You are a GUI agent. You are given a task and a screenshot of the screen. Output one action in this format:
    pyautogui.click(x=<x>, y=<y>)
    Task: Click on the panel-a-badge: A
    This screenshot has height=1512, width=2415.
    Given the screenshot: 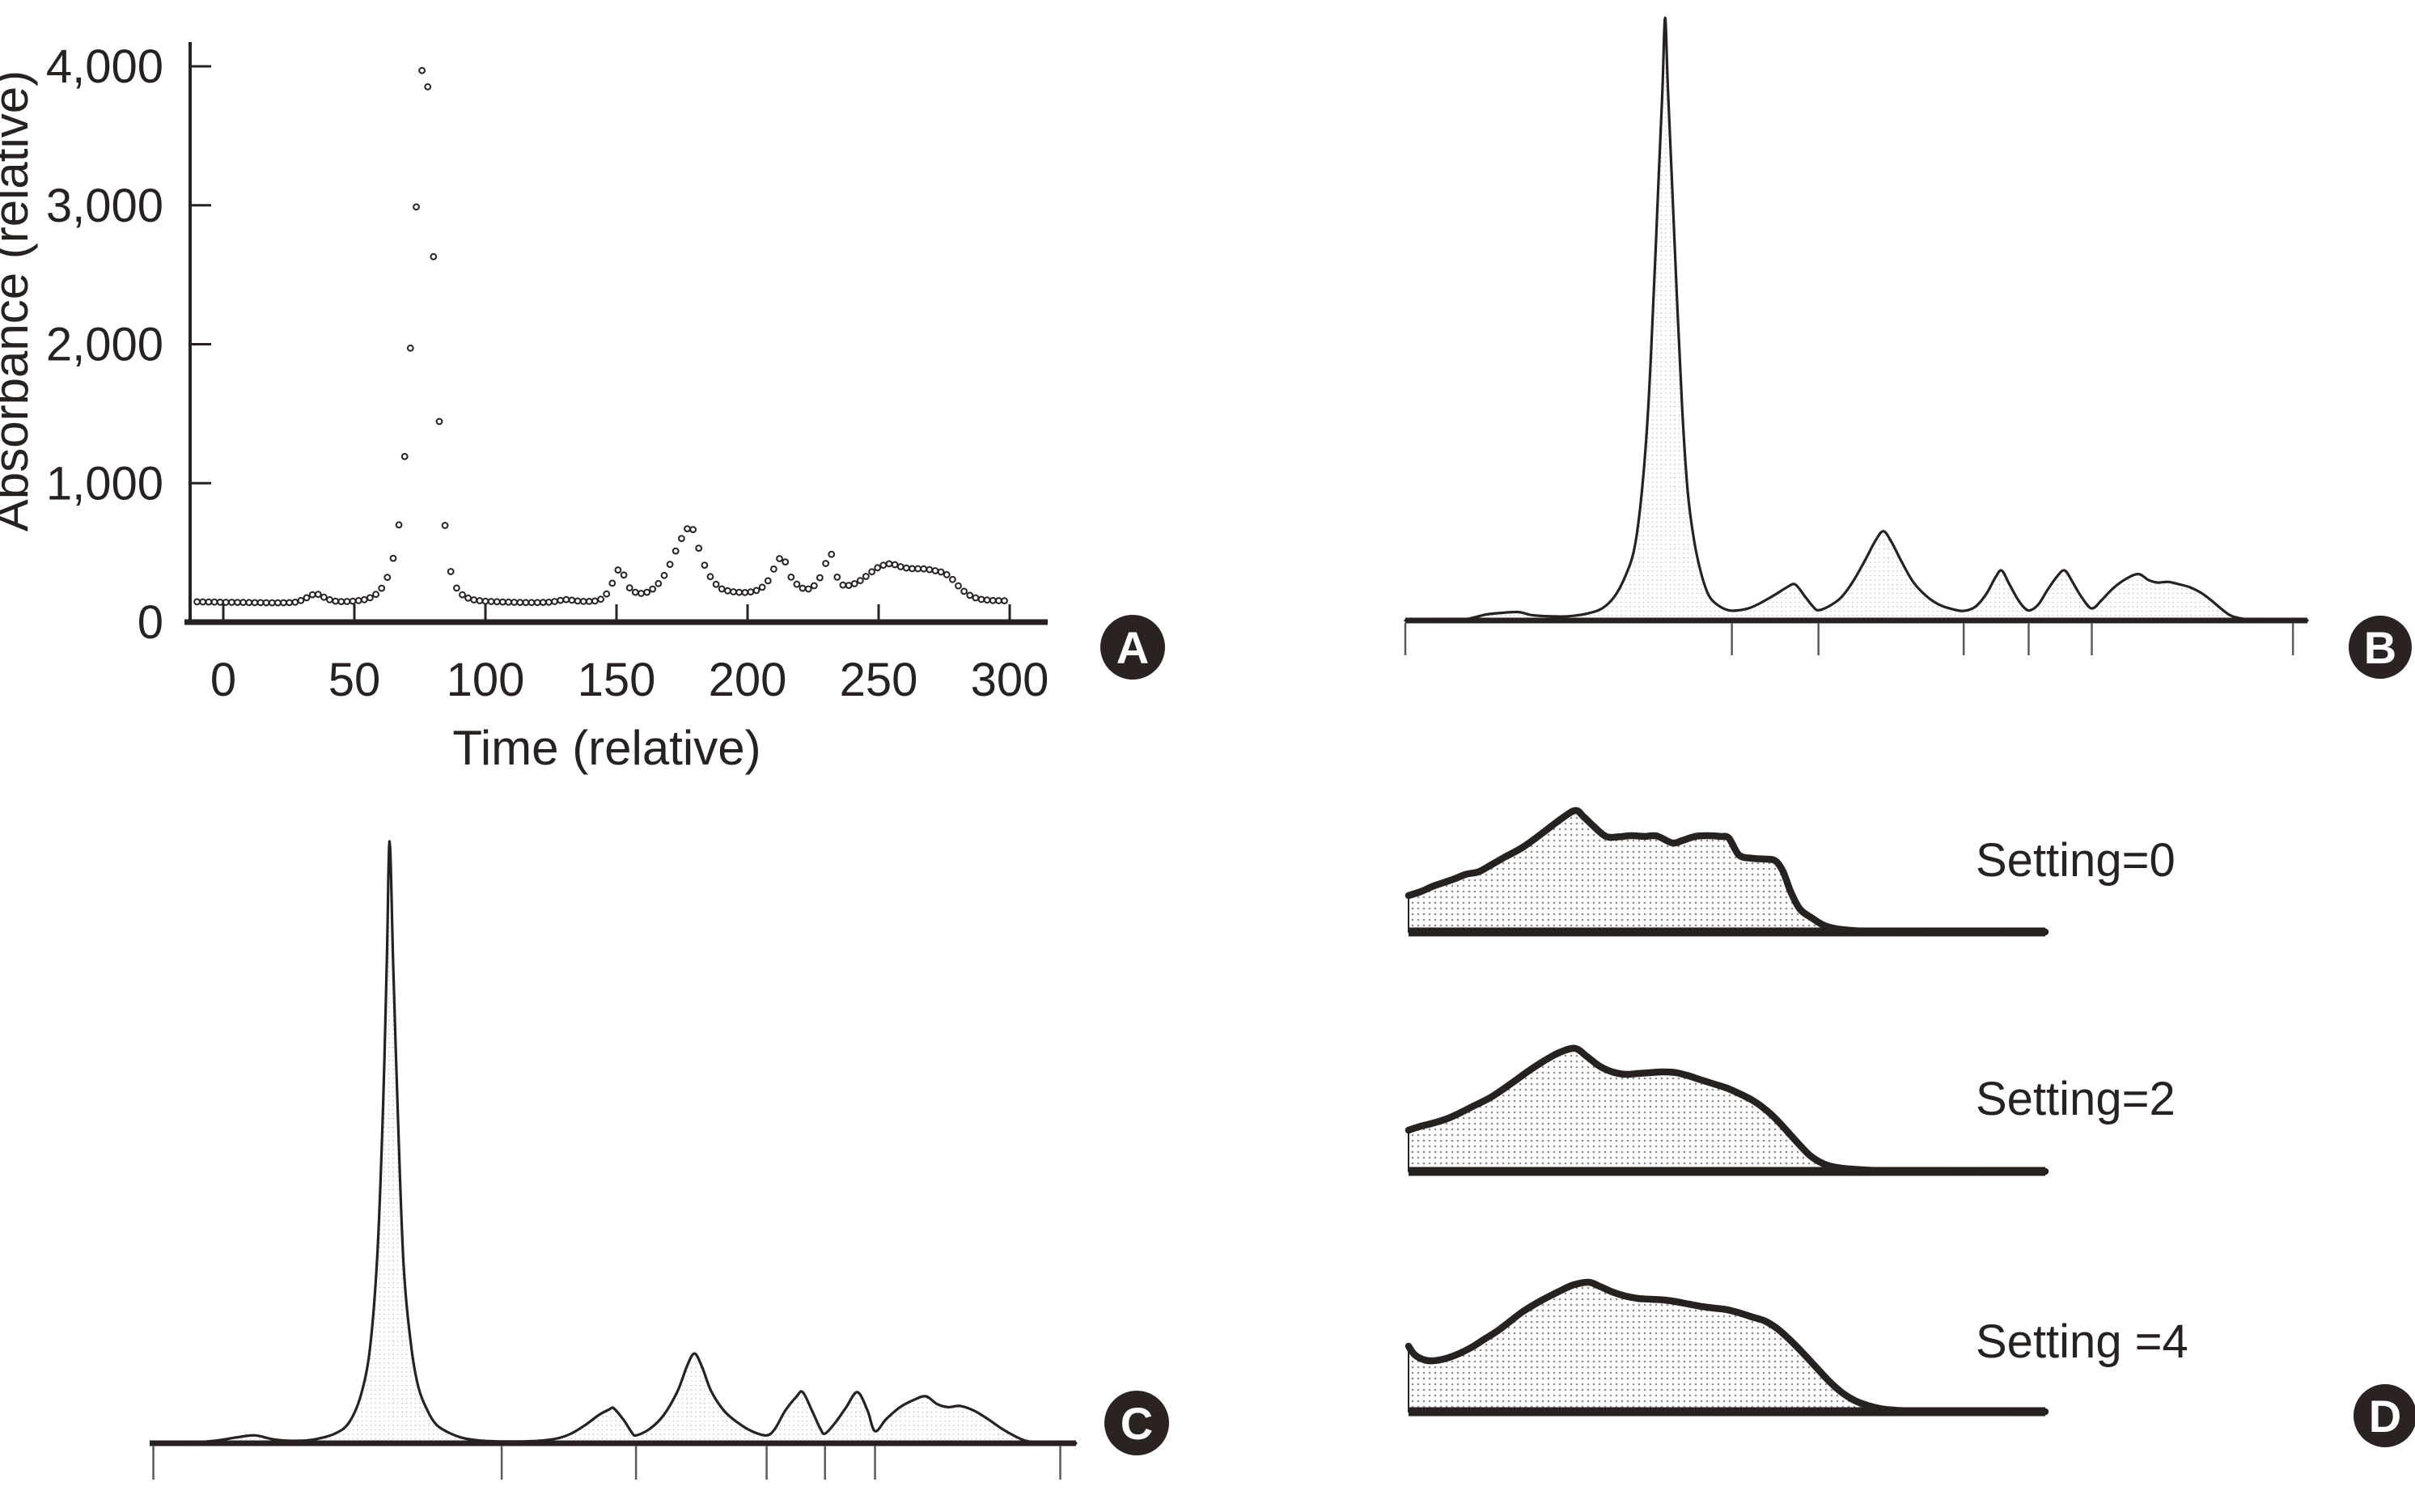 What is the action you would take?
    pyautogui.click(x=1132, y=647)
    